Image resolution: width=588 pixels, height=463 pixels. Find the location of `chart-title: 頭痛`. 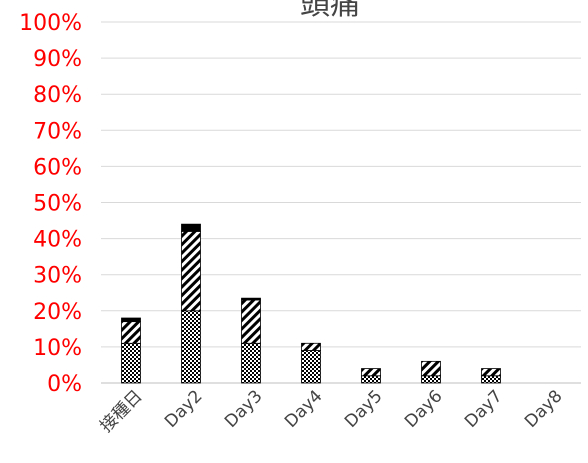

chart-title: 頭痛 is located at coordinates (330, 11).